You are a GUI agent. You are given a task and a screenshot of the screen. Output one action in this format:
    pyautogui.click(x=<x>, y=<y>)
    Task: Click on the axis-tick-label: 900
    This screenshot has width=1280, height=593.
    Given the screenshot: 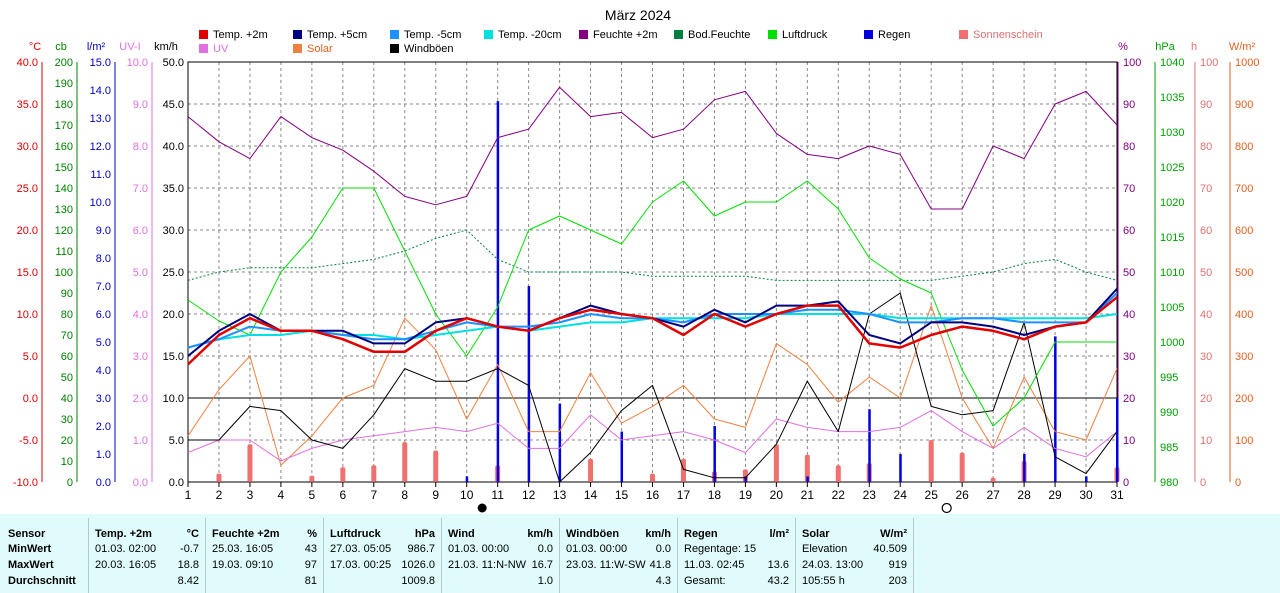 What is the action you would take?
    pyautogui.click(x=1244, y=105)
    